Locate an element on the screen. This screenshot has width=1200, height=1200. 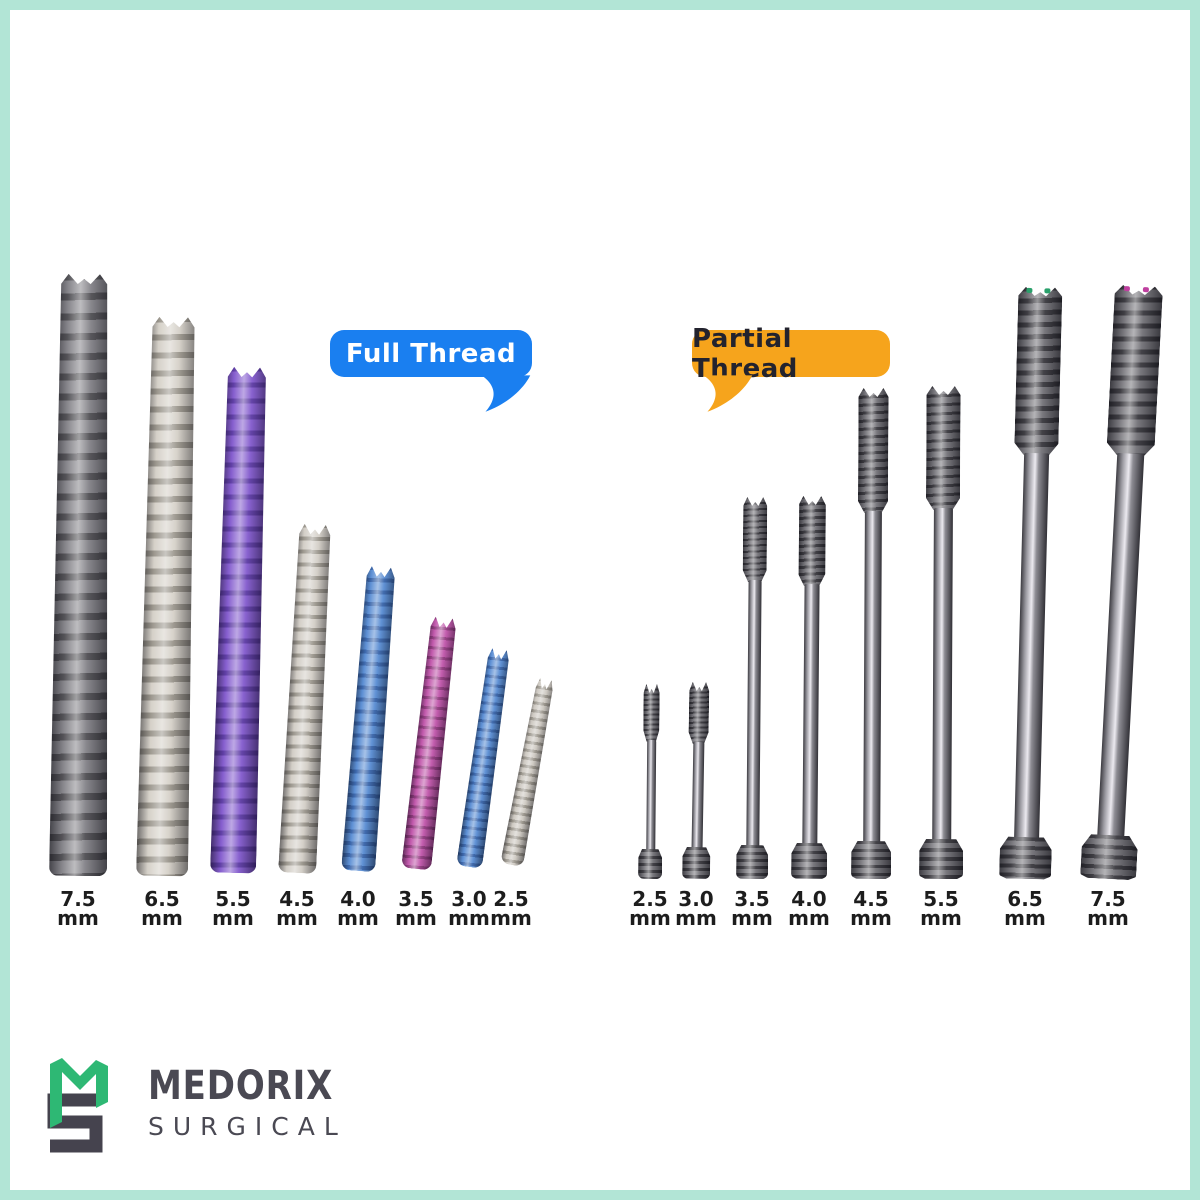
logo-subtitle: SURGICAL is located at coordinates (247, 1126).